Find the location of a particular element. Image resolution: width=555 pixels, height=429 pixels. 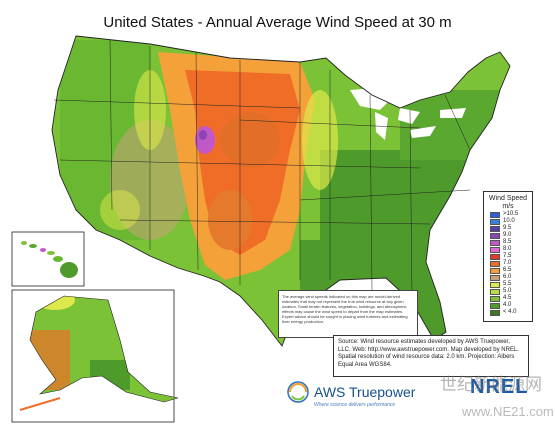

legend-entry: 6.0 is located at coordinates (510, 277).